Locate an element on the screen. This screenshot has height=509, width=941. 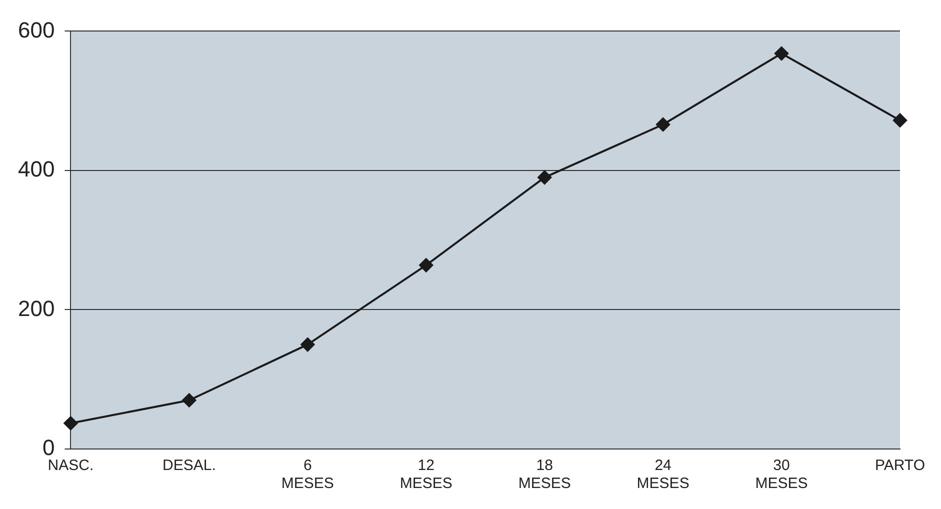
y-tick-label: 400 is located at coordinates (36, 169).